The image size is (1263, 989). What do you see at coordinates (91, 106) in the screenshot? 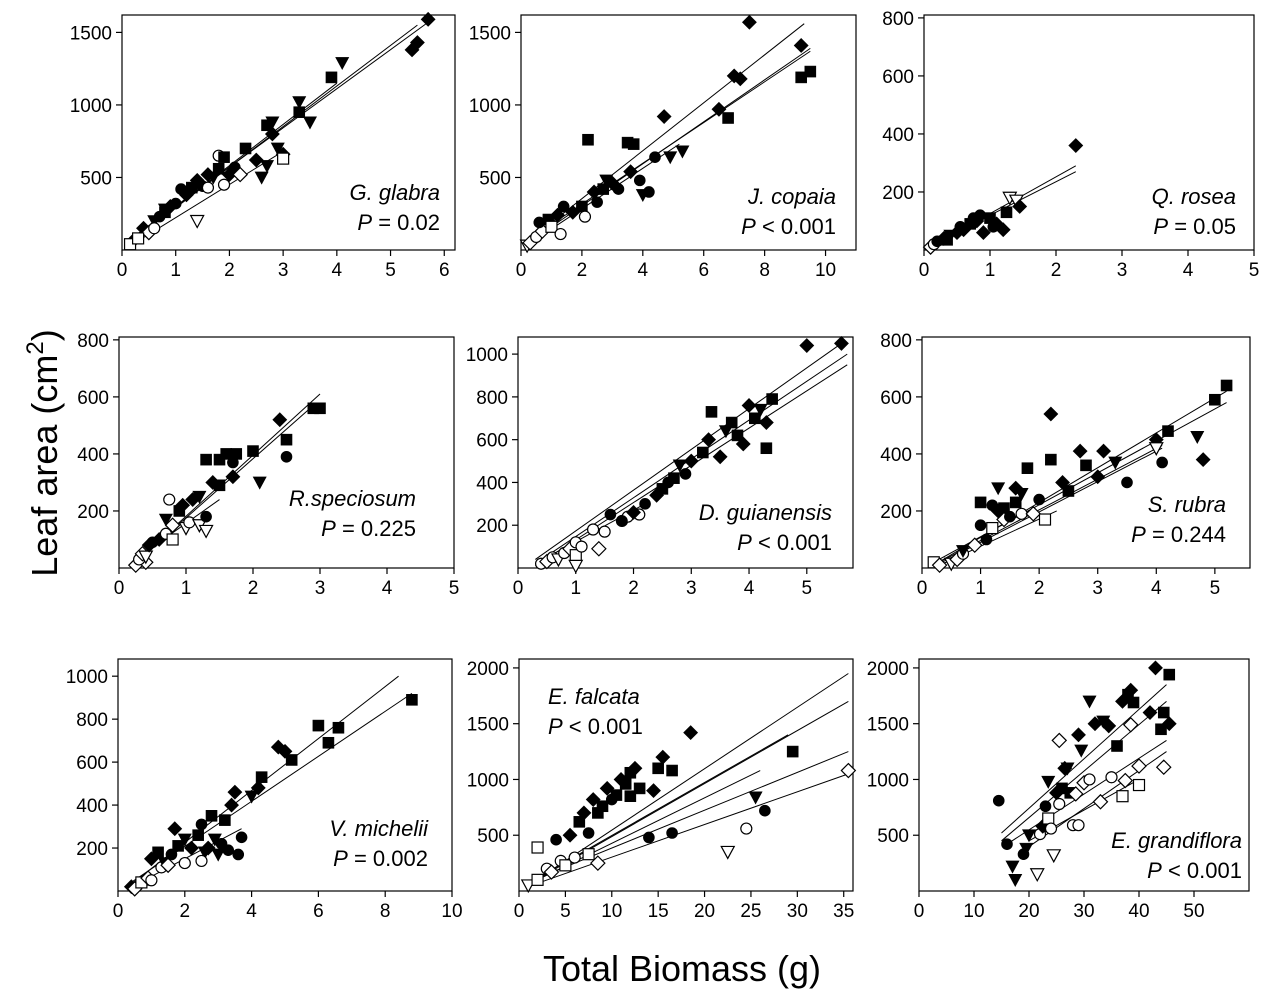
I see `y-tick-label: 1000` at bounding box center [91, 106].